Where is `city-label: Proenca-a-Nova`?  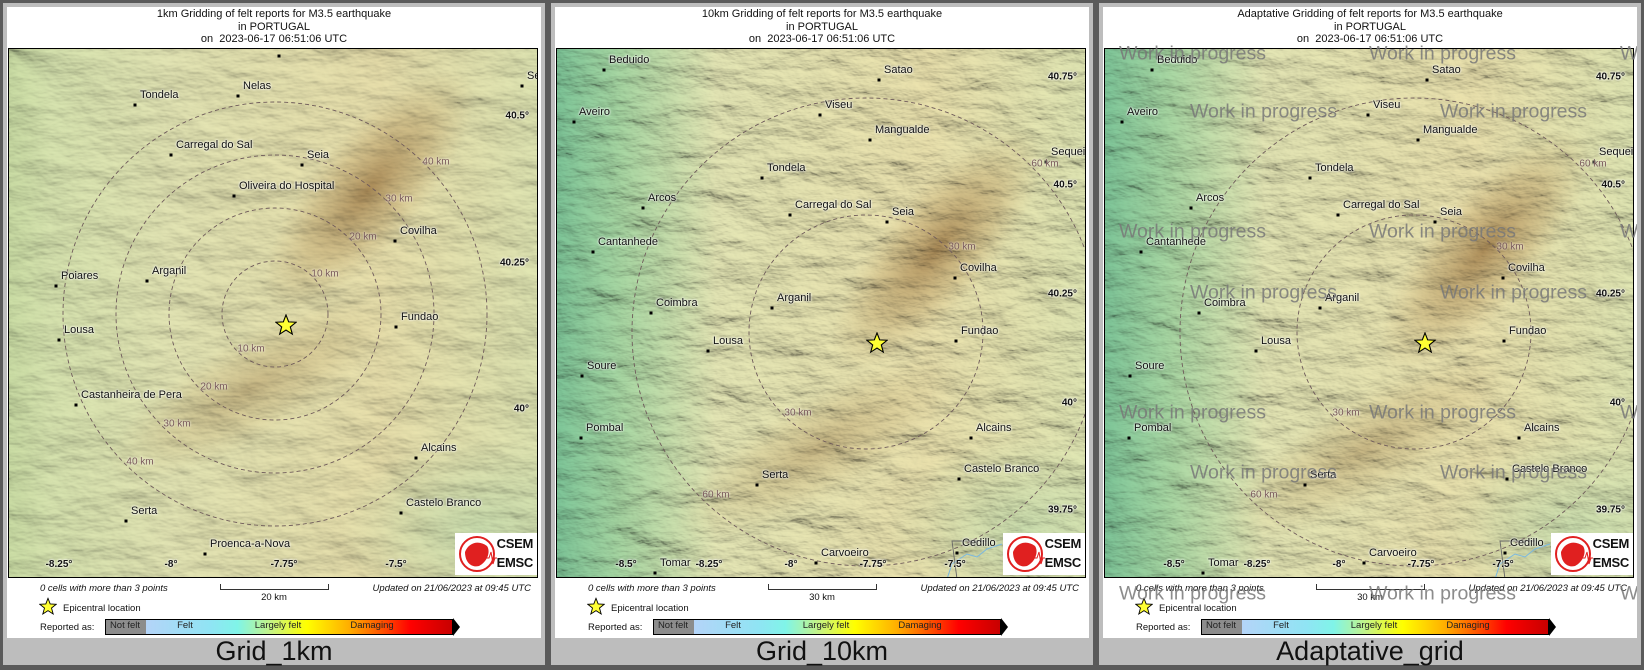 city-label: Proenca-a-Nova is located at coordinates (250, 544).